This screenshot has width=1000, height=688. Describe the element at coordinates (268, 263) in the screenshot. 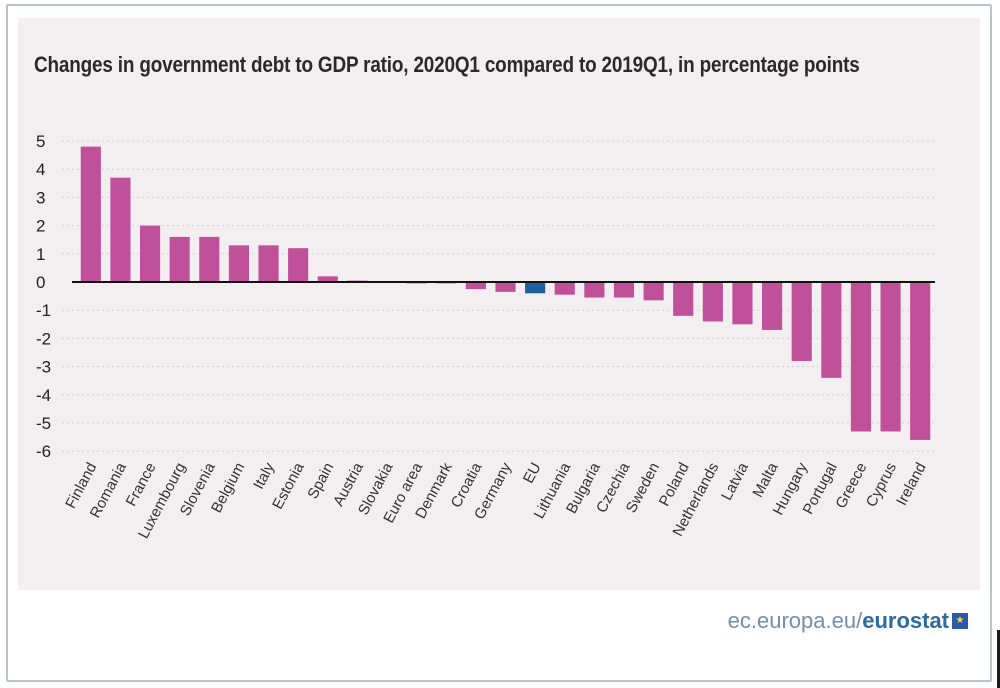

I see `bar-italy` at that location.